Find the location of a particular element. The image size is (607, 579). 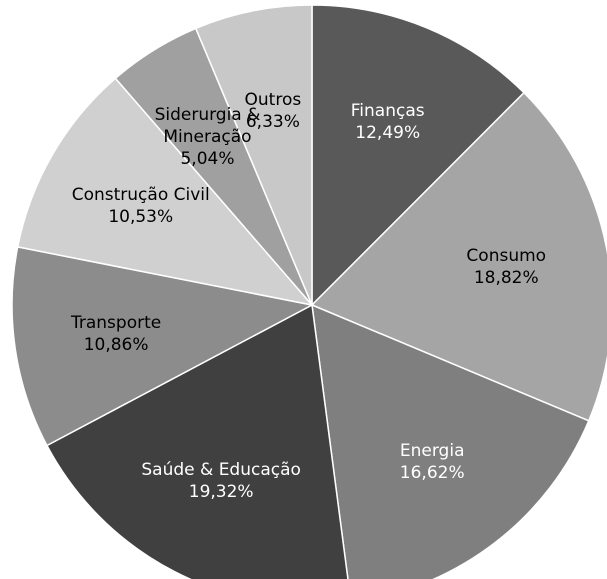

slice-label: Outros 6,33% is located at coordinates (273, 111).